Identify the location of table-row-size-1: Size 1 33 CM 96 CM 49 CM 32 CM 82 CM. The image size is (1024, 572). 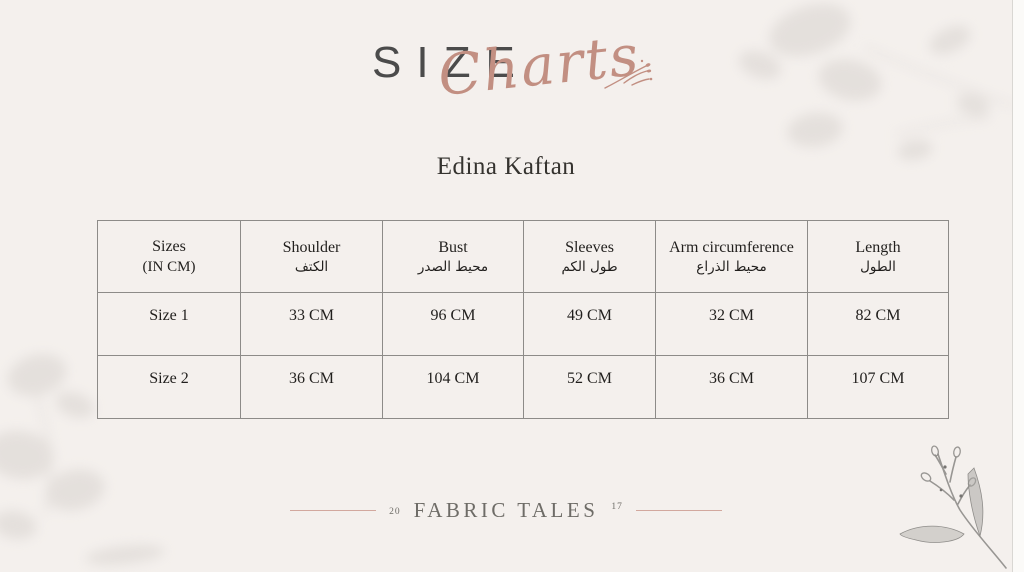
(523, 324).